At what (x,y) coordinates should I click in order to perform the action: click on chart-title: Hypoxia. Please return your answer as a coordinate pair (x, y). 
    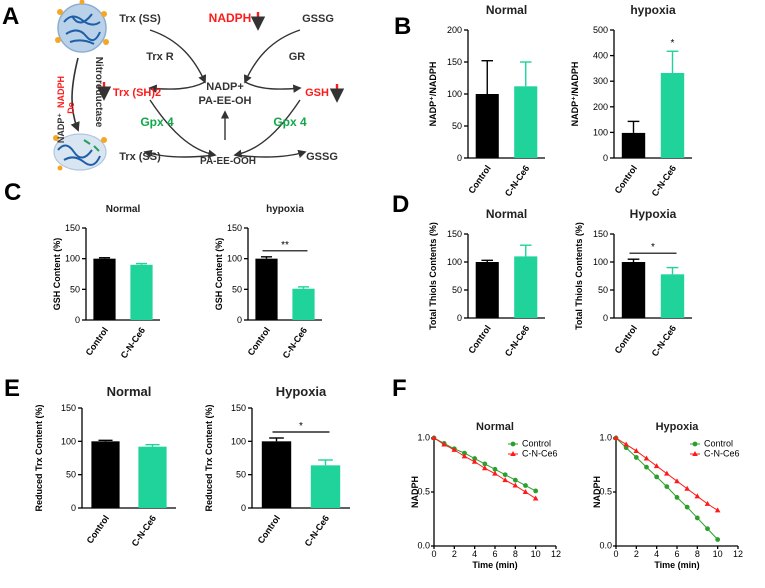
    Looking at the image, I should click on (301, 391).